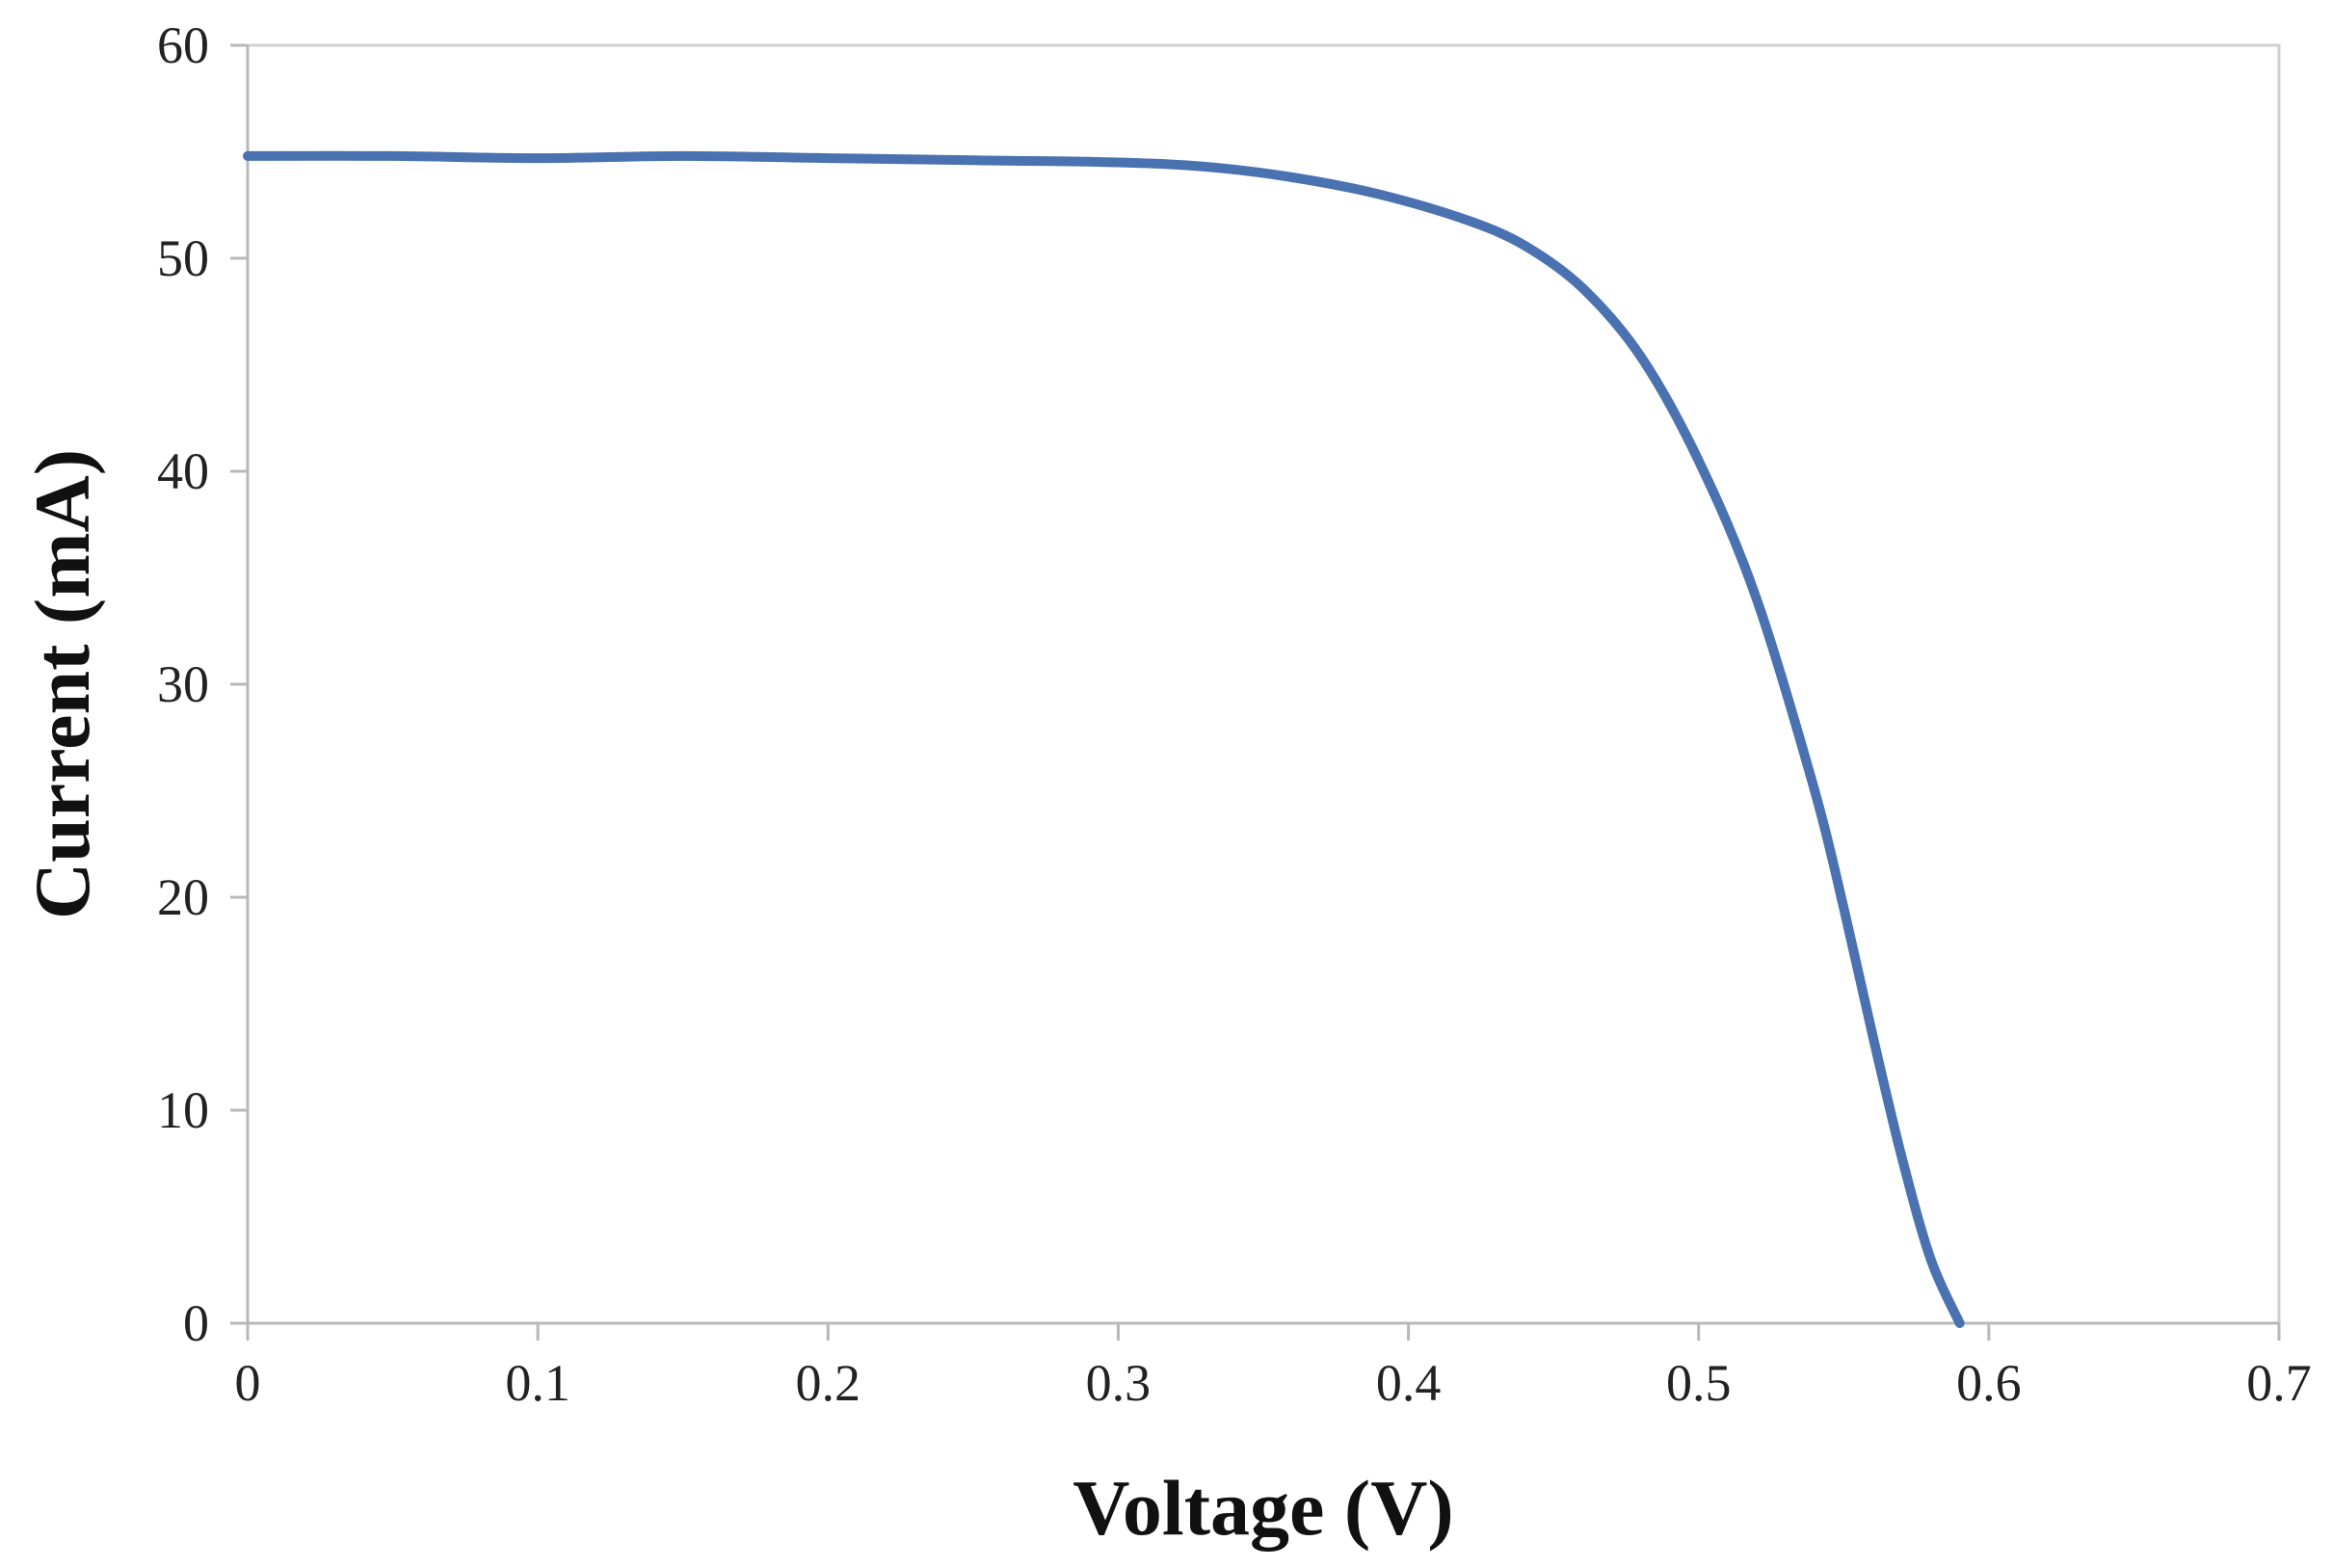  I want to click on y-tick-label: 30, so click(183, 684).